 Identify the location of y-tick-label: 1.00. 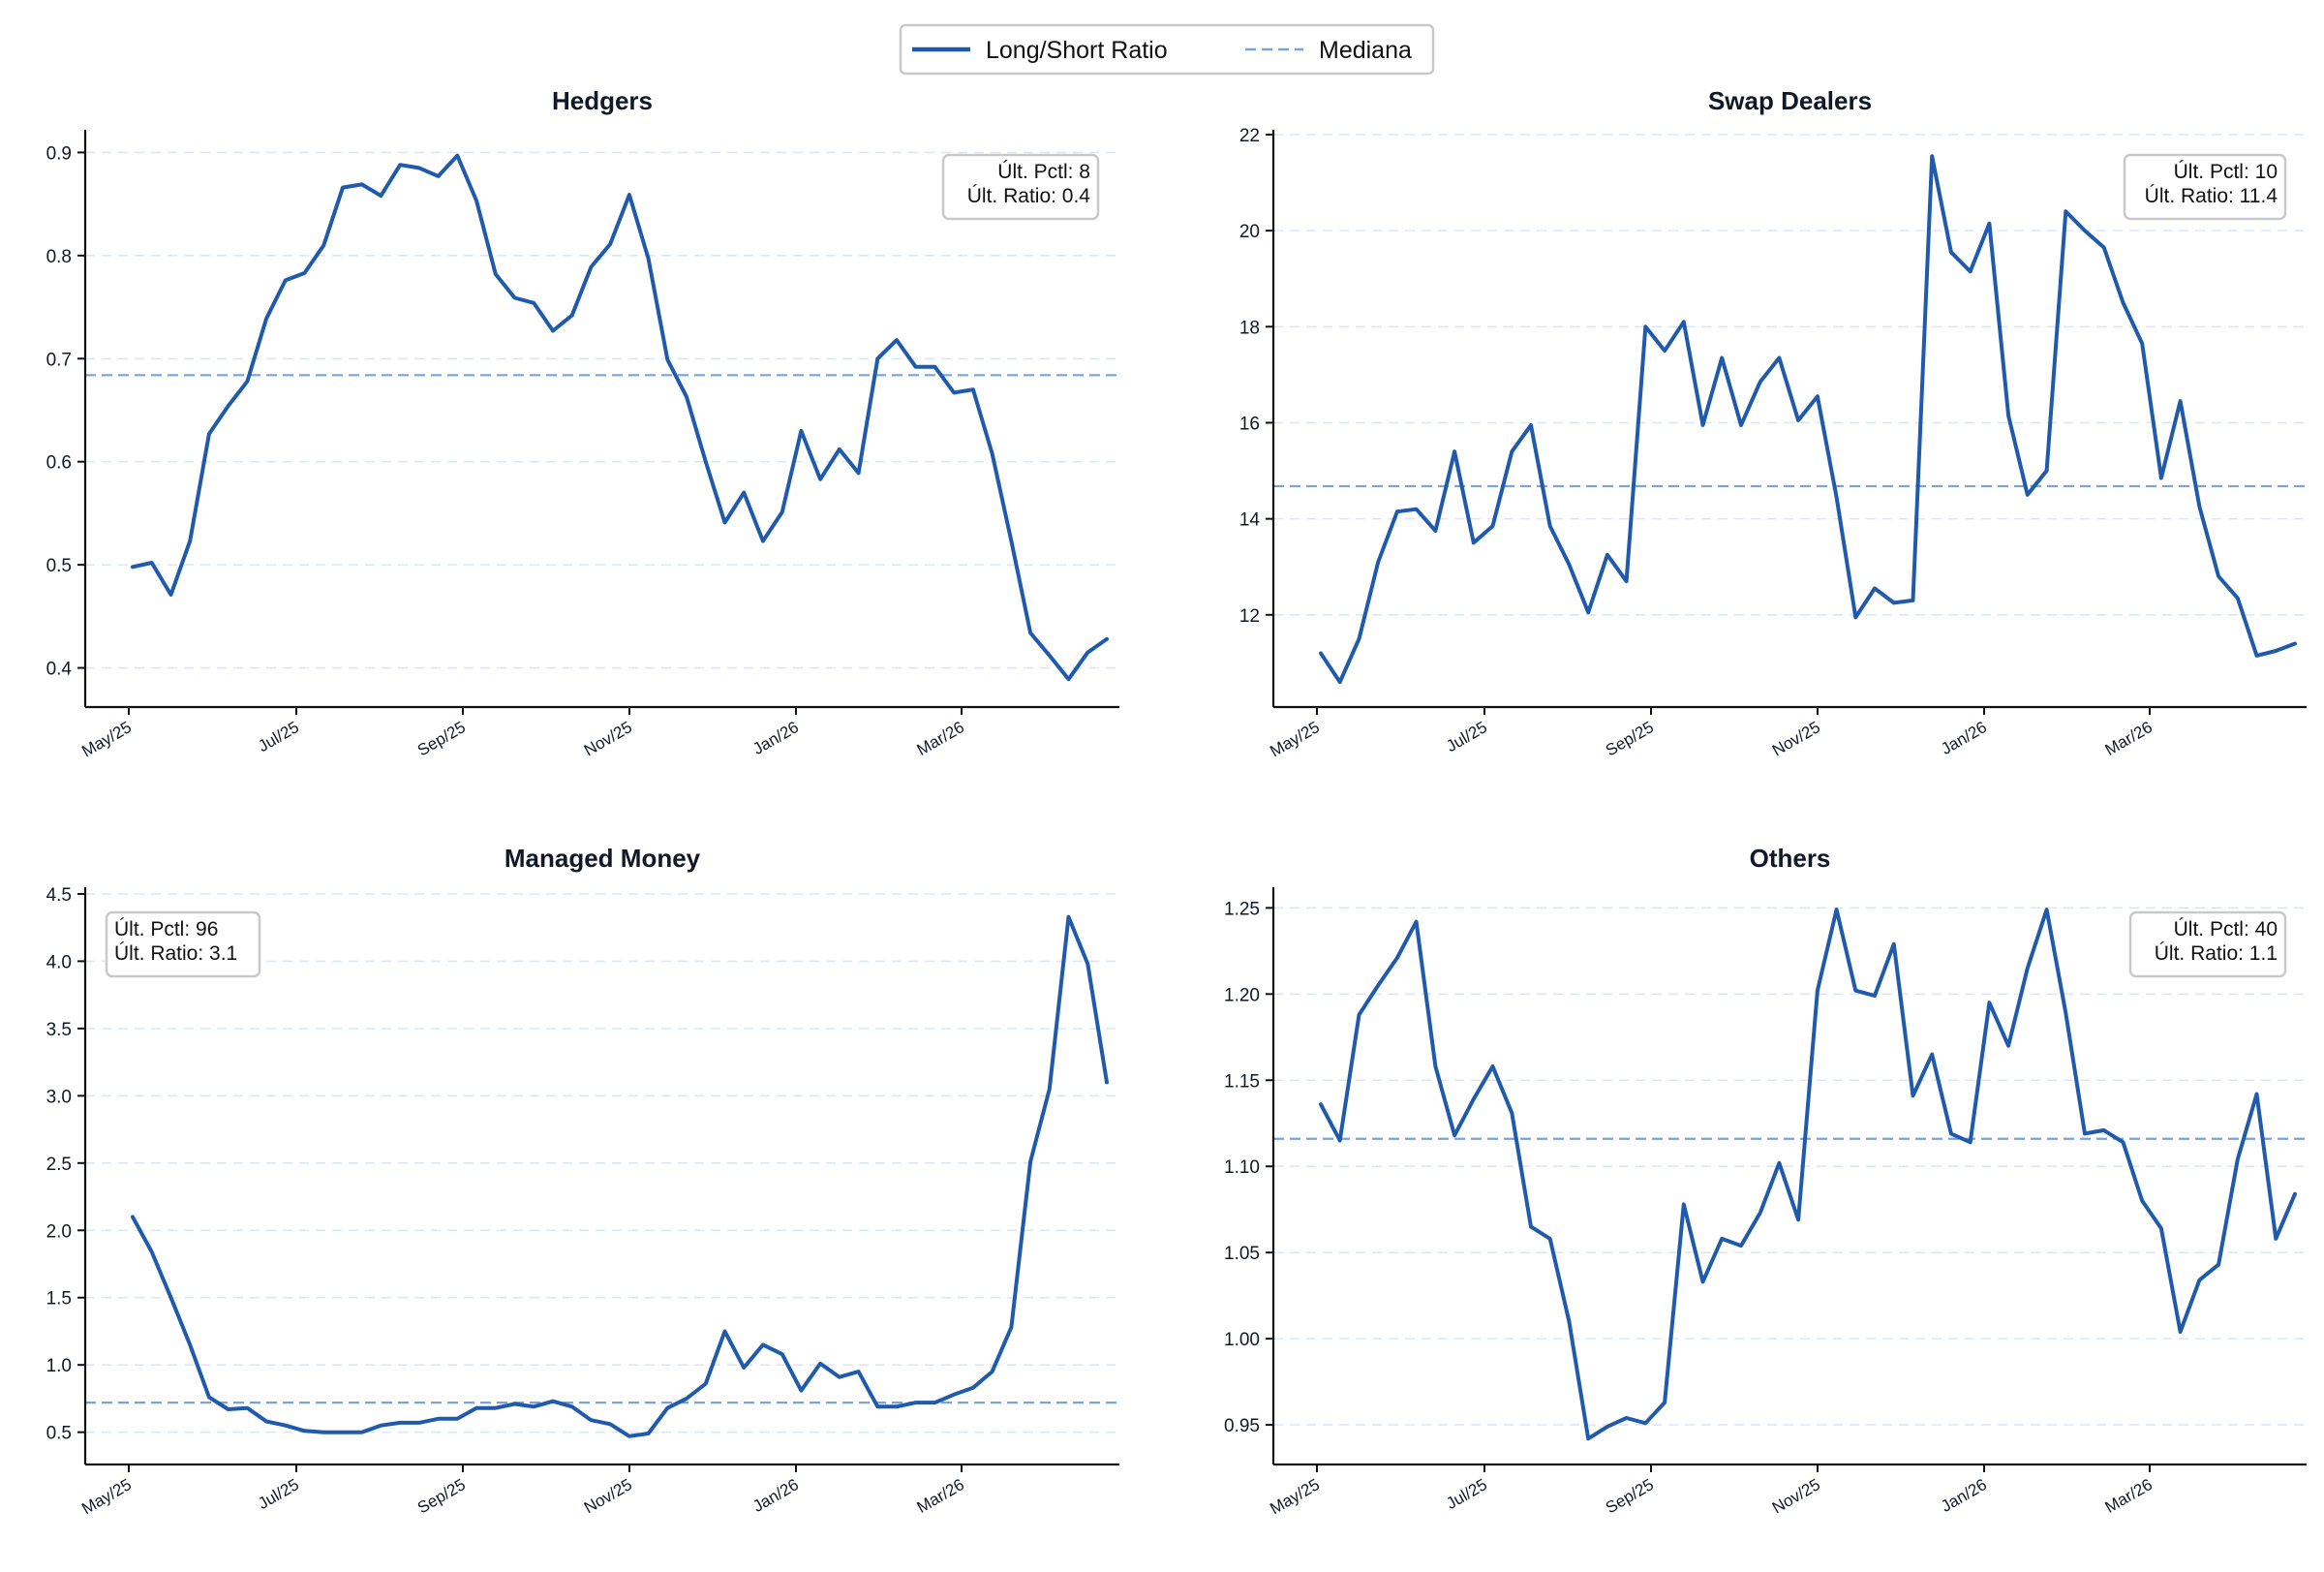
(1242, 1340).